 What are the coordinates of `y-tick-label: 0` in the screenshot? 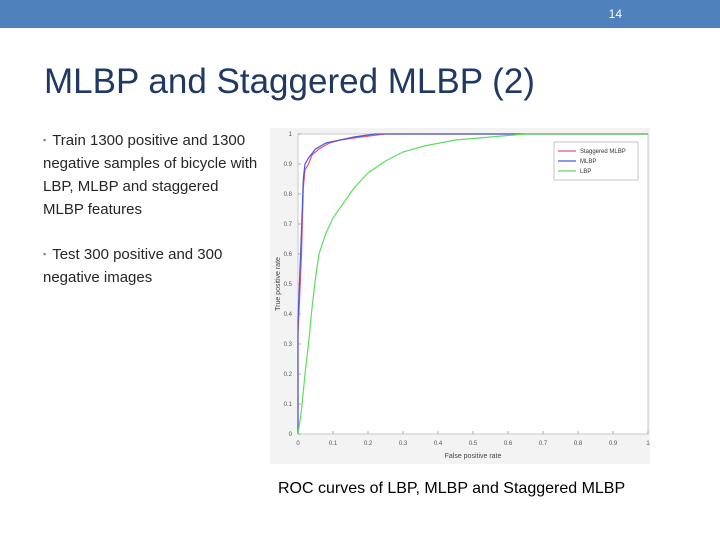 It's located at (291, 435).